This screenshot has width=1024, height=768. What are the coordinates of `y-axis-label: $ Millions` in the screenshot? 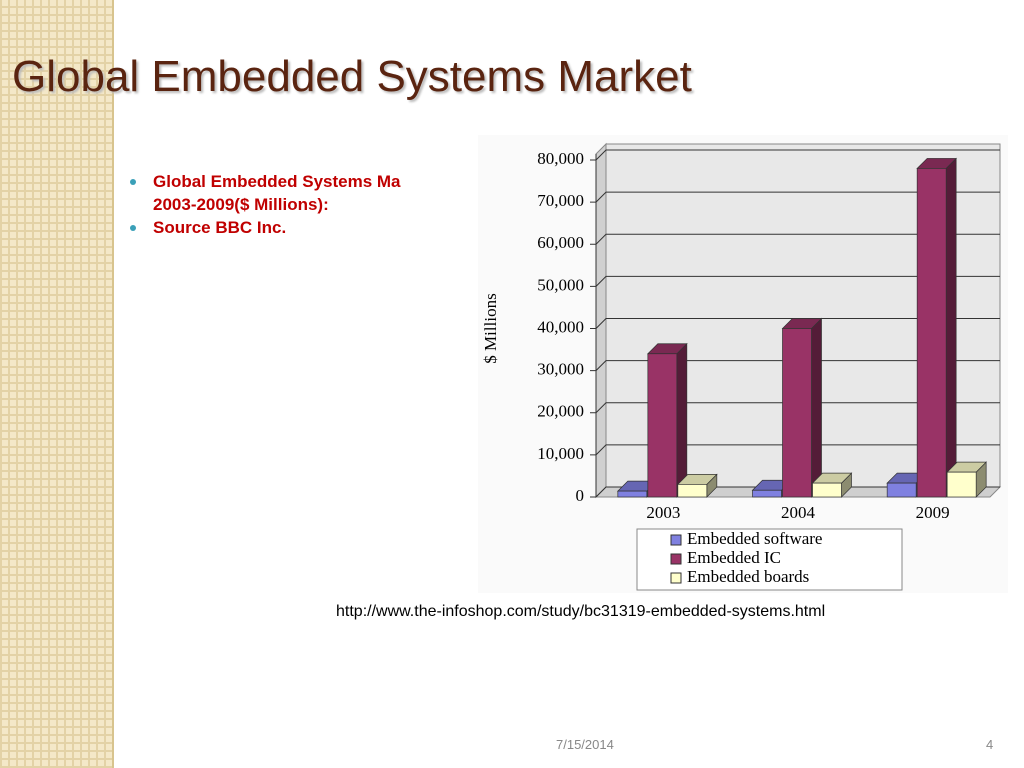 It's located at (490, 328).